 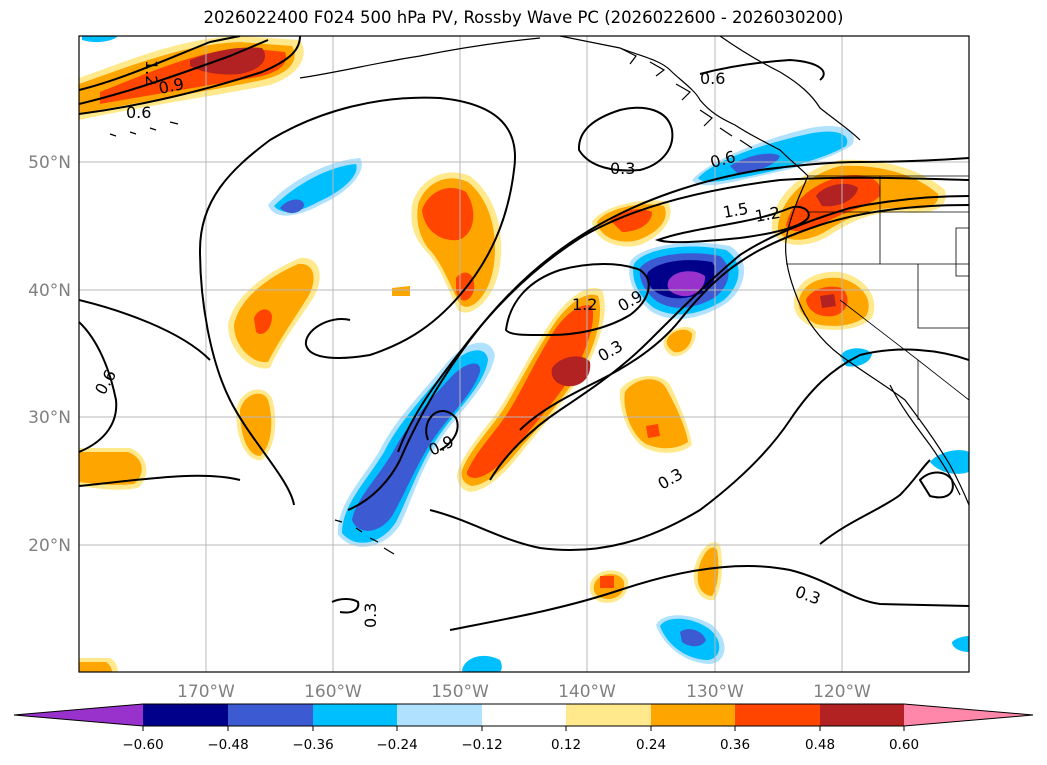 I want to click on canada-coast, so click(x=790, y=88).